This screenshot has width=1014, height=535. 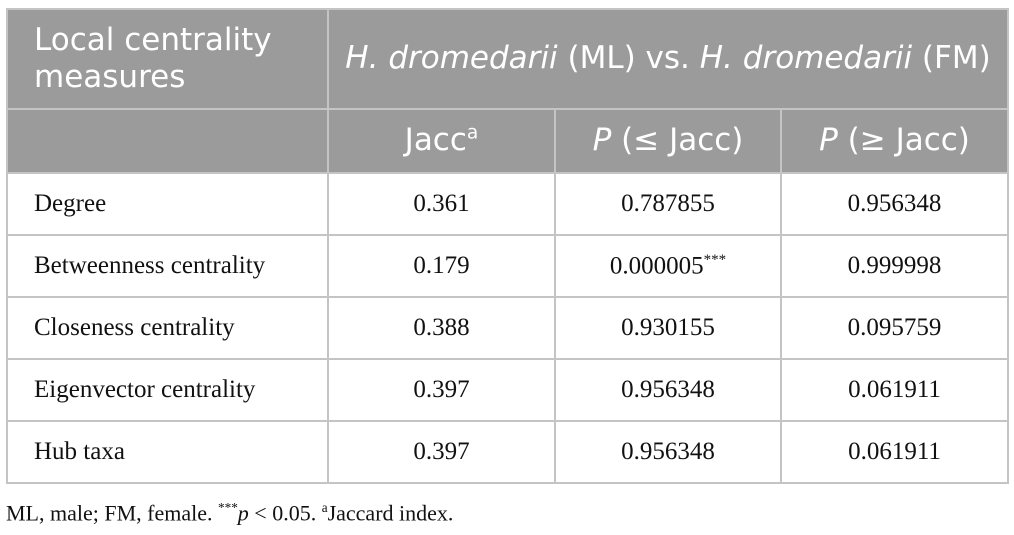 I want to click on text: Jaccard index., so click(x=390, y=513).